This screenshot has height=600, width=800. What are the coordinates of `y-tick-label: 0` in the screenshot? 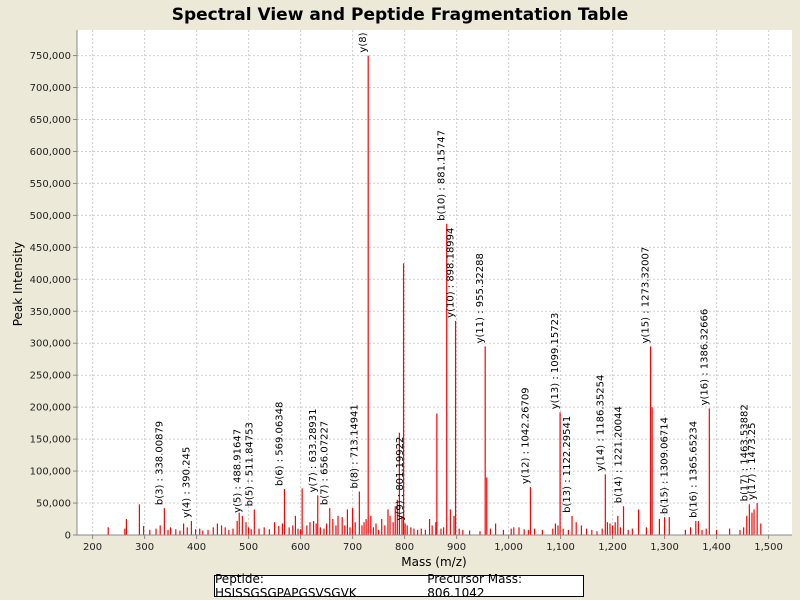 It's located at (68, 536).